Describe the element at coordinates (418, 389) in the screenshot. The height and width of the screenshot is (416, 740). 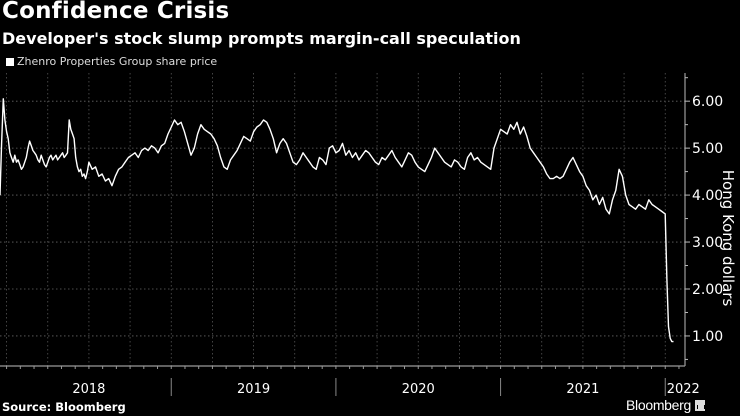
I see `x-tick-label: 2020` at that location.